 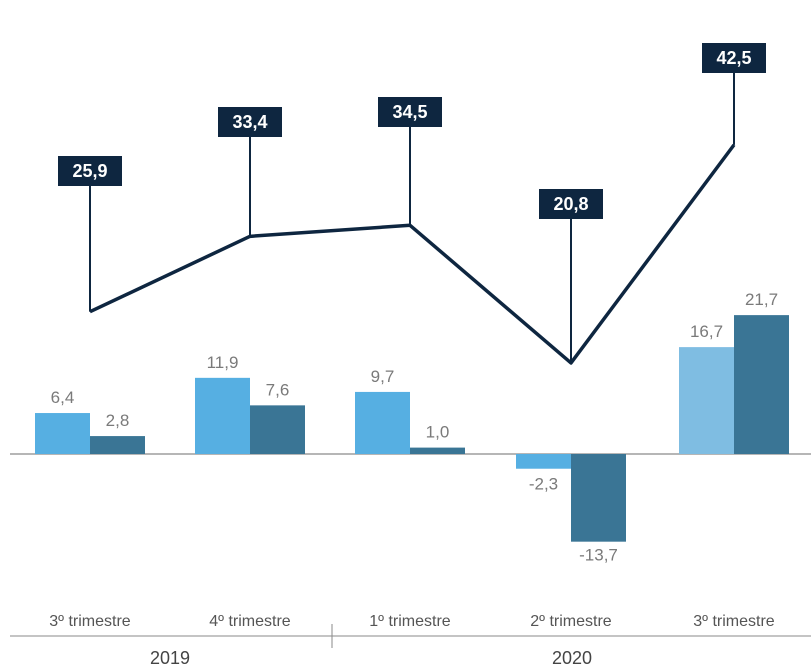 What do you see at coordinates (598, 555) in the screenshot?
I see `bar-series-2-label: -13,7` at bounding box center [598, 555].